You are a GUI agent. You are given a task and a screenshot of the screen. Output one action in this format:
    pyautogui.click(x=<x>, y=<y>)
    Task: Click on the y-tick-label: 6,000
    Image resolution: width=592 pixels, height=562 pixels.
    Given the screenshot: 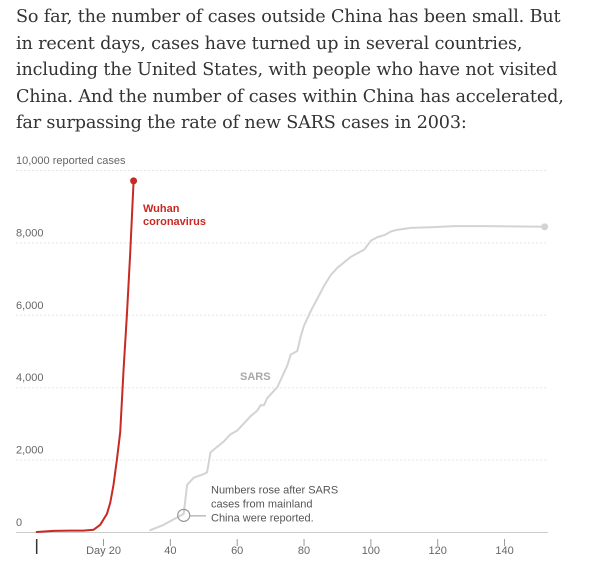 What is the action you would take?
    pyautogui.click(x=30, y=306)
    